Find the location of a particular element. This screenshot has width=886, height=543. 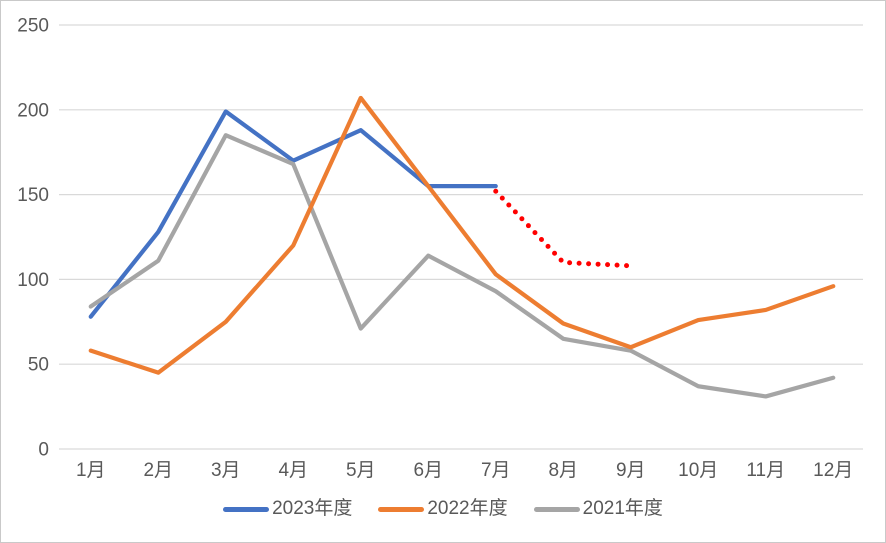

x-tick-label-5: 5月 is located at coordinates (361, 470).